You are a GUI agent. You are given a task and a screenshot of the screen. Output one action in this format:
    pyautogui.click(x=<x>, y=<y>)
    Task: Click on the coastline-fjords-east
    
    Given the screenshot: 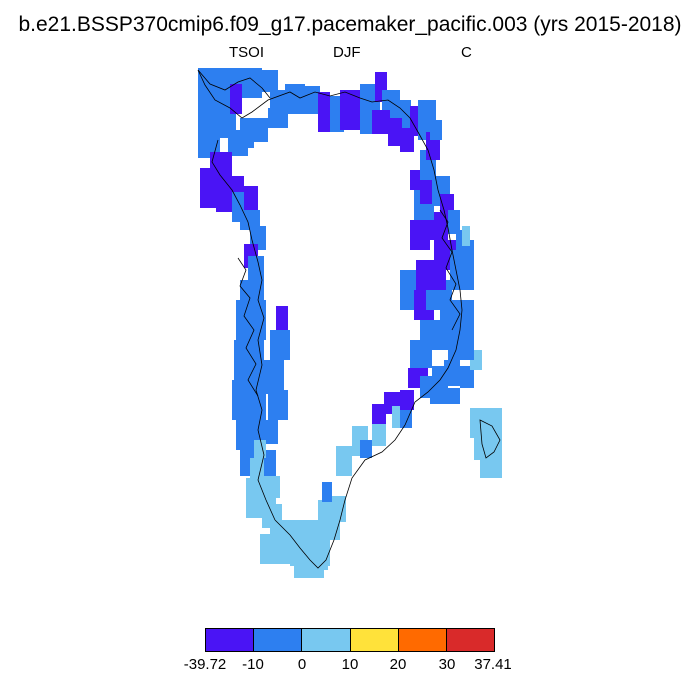 What is the action you would take?
    pyautogui.click(x=450, y=270)
    